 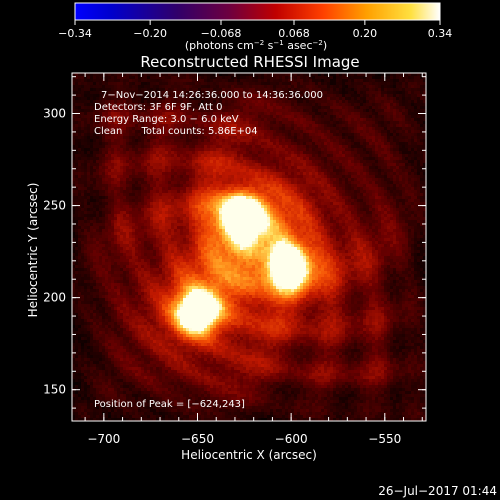 What do you see at coordinates (33, 250) in the screenshot?
I see `y-axis-label: Heliocentric Y (arcsec)` at bounding box center [33, 250].